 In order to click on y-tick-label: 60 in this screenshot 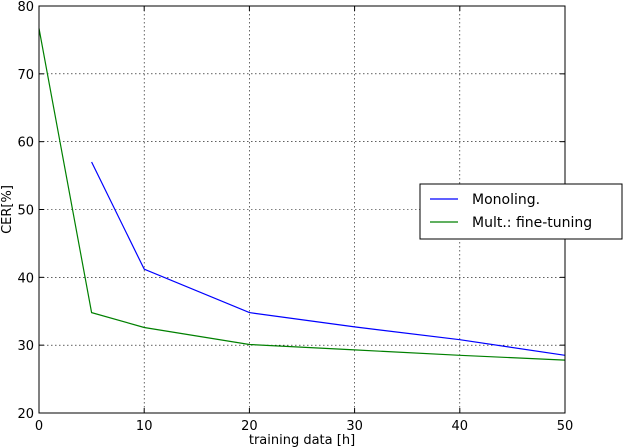, I will do `click(25, 143)`.